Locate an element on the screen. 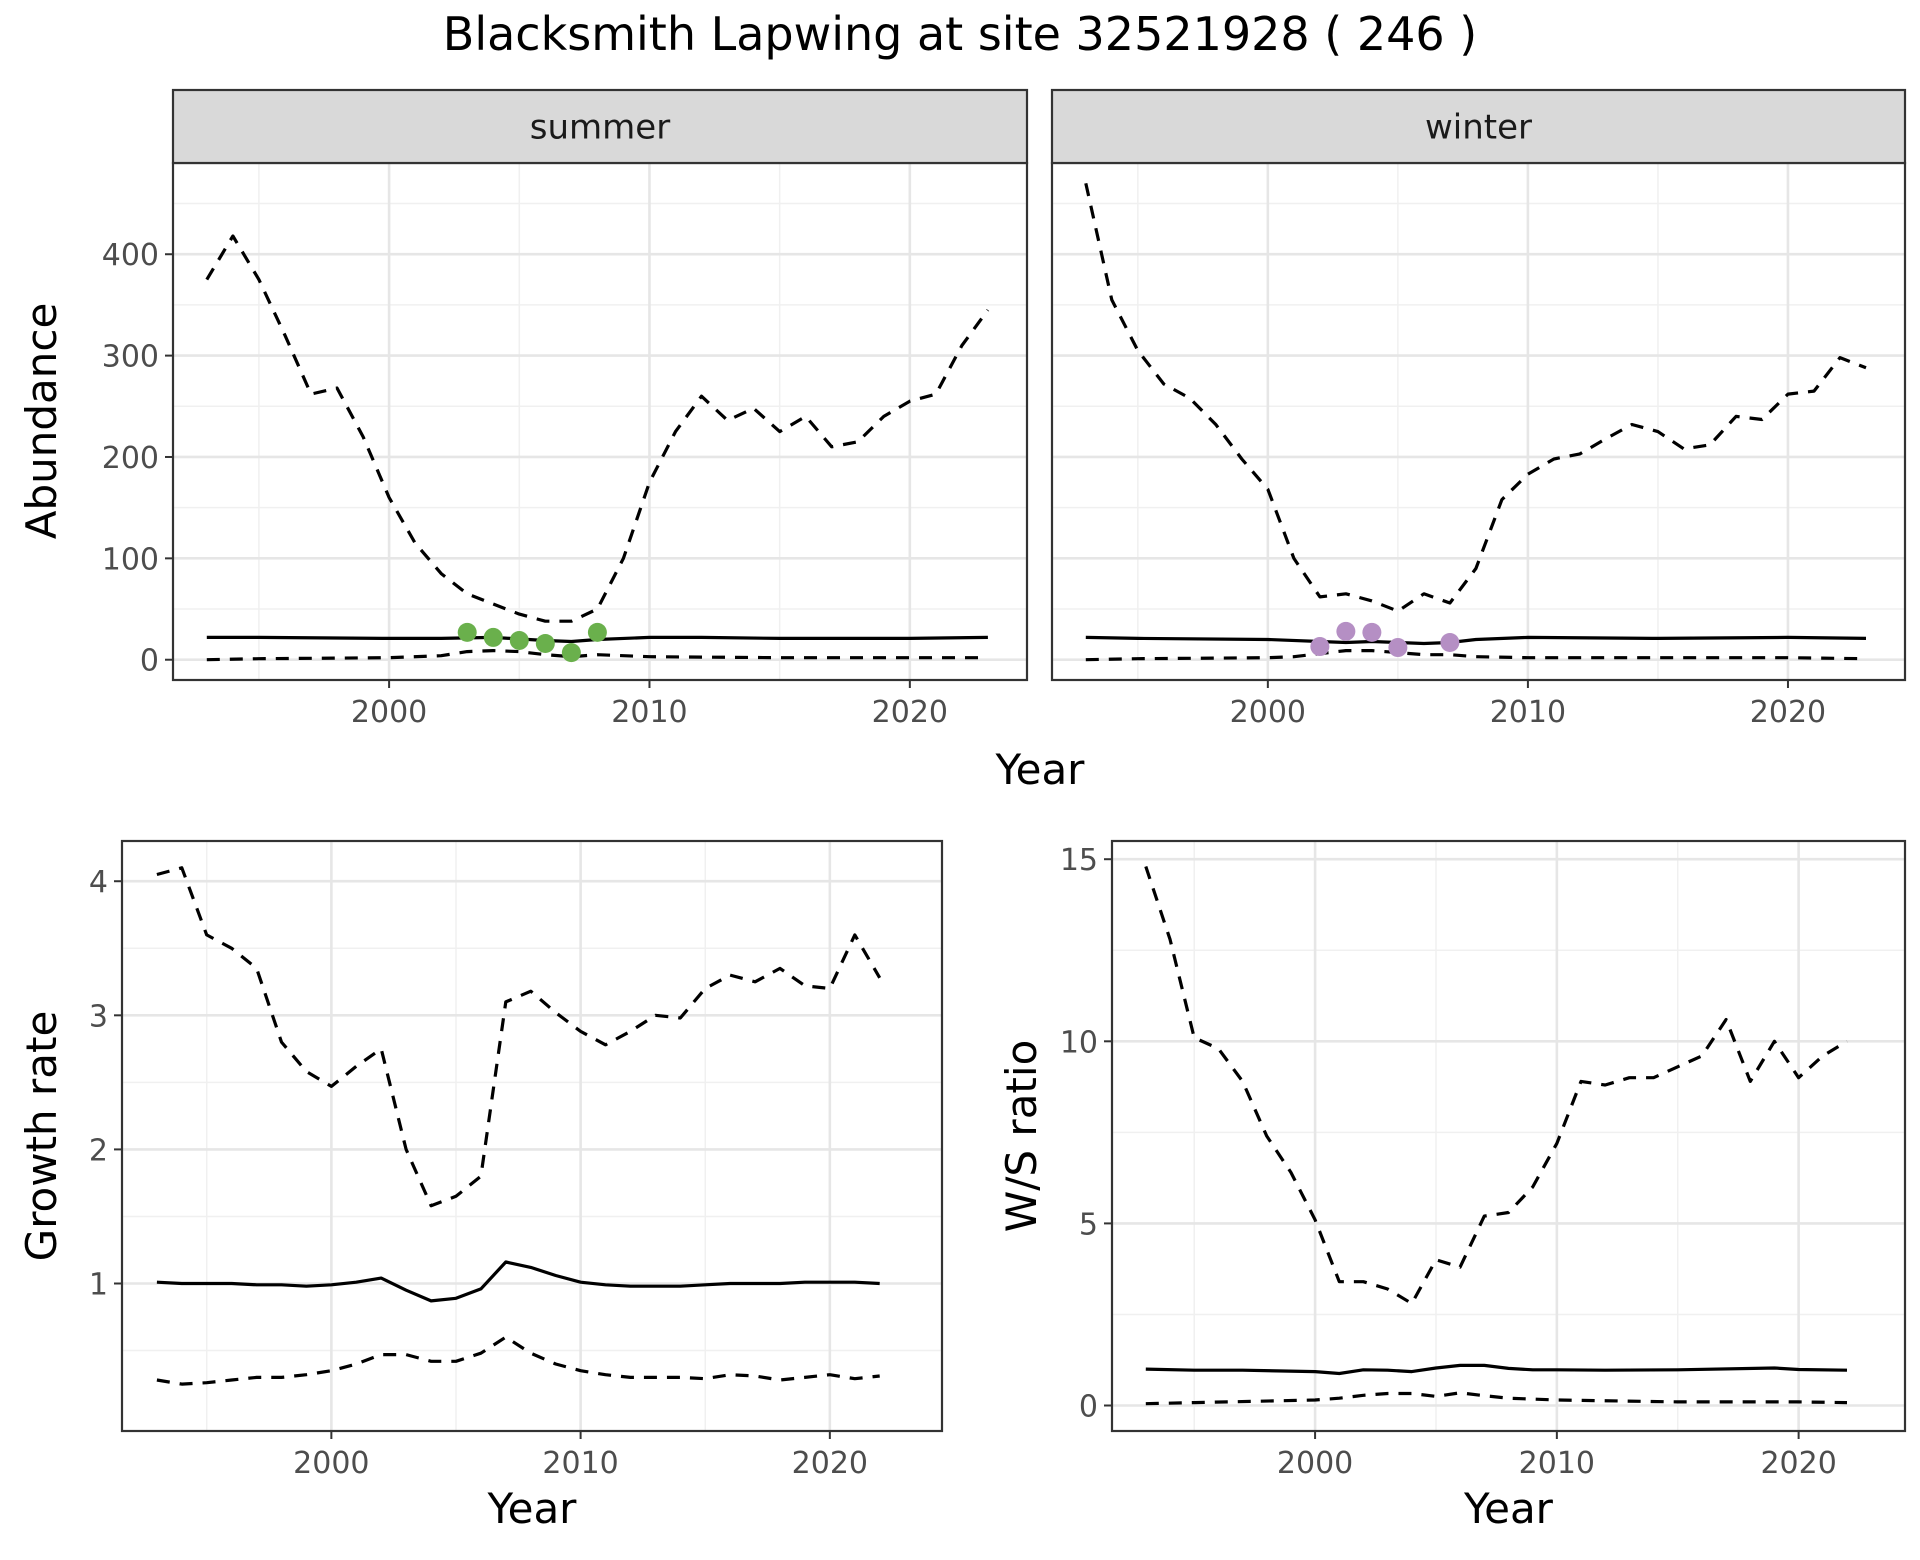 The width and height of the screenshot is (1920, 1560). y-tick-label: 3 is located at coordinates (98, 1016).